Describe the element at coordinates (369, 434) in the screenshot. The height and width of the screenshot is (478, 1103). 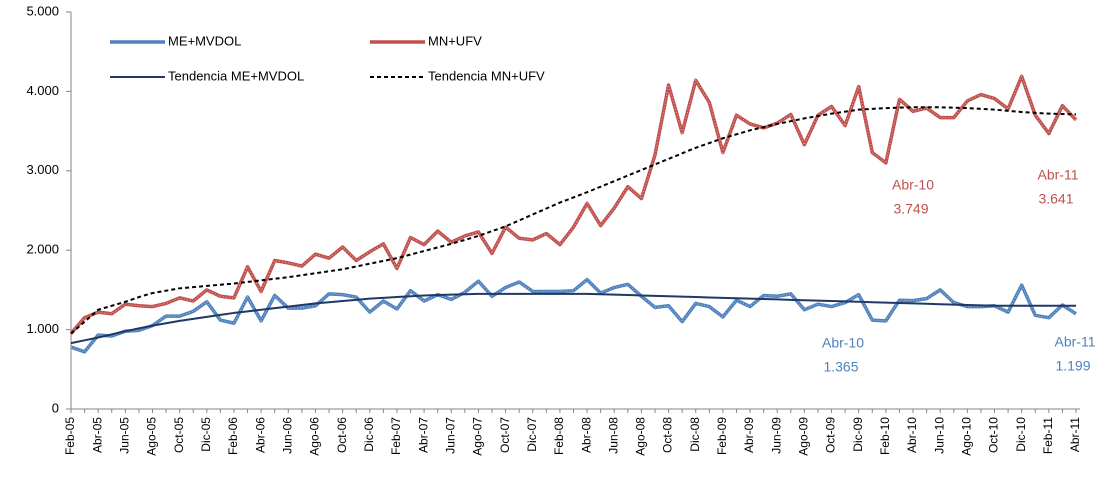
I see `x-tick-label: Dic-06` at that location.